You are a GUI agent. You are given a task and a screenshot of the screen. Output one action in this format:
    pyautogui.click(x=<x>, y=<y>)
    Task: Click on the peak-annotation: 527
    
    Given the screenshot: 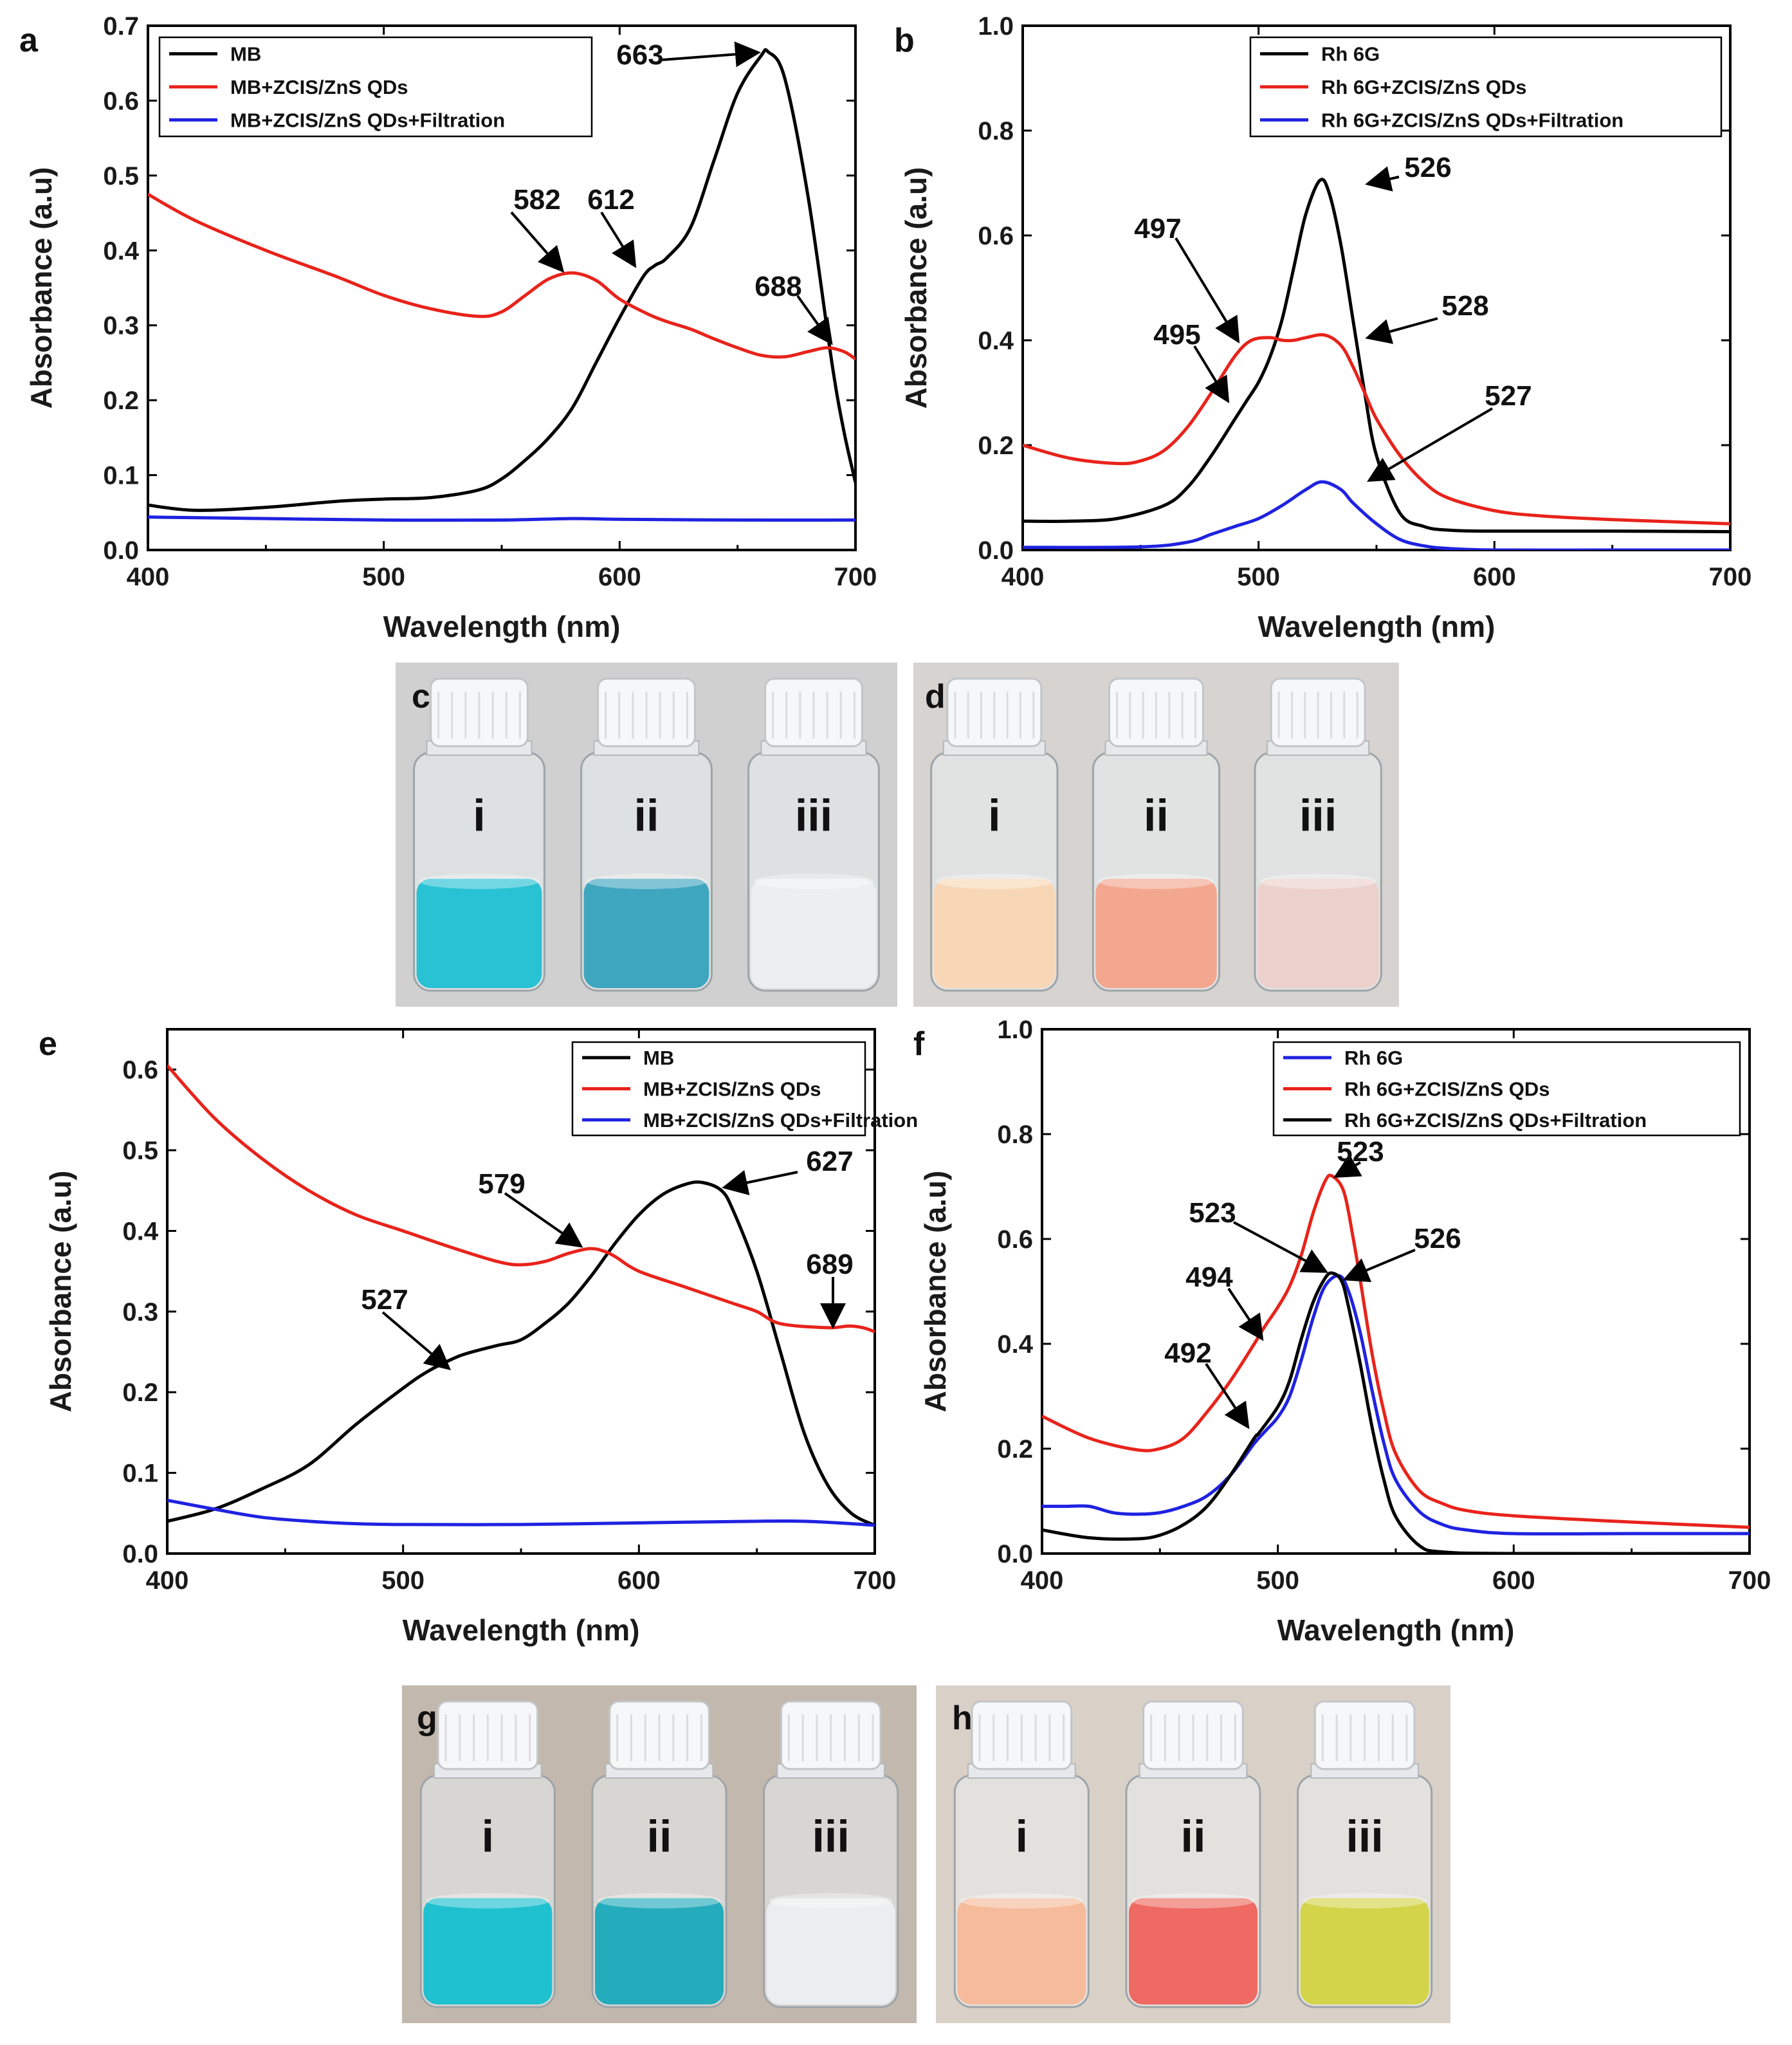 What is the action you would take?
    pyautogui.click(x=1508, y=396)
    